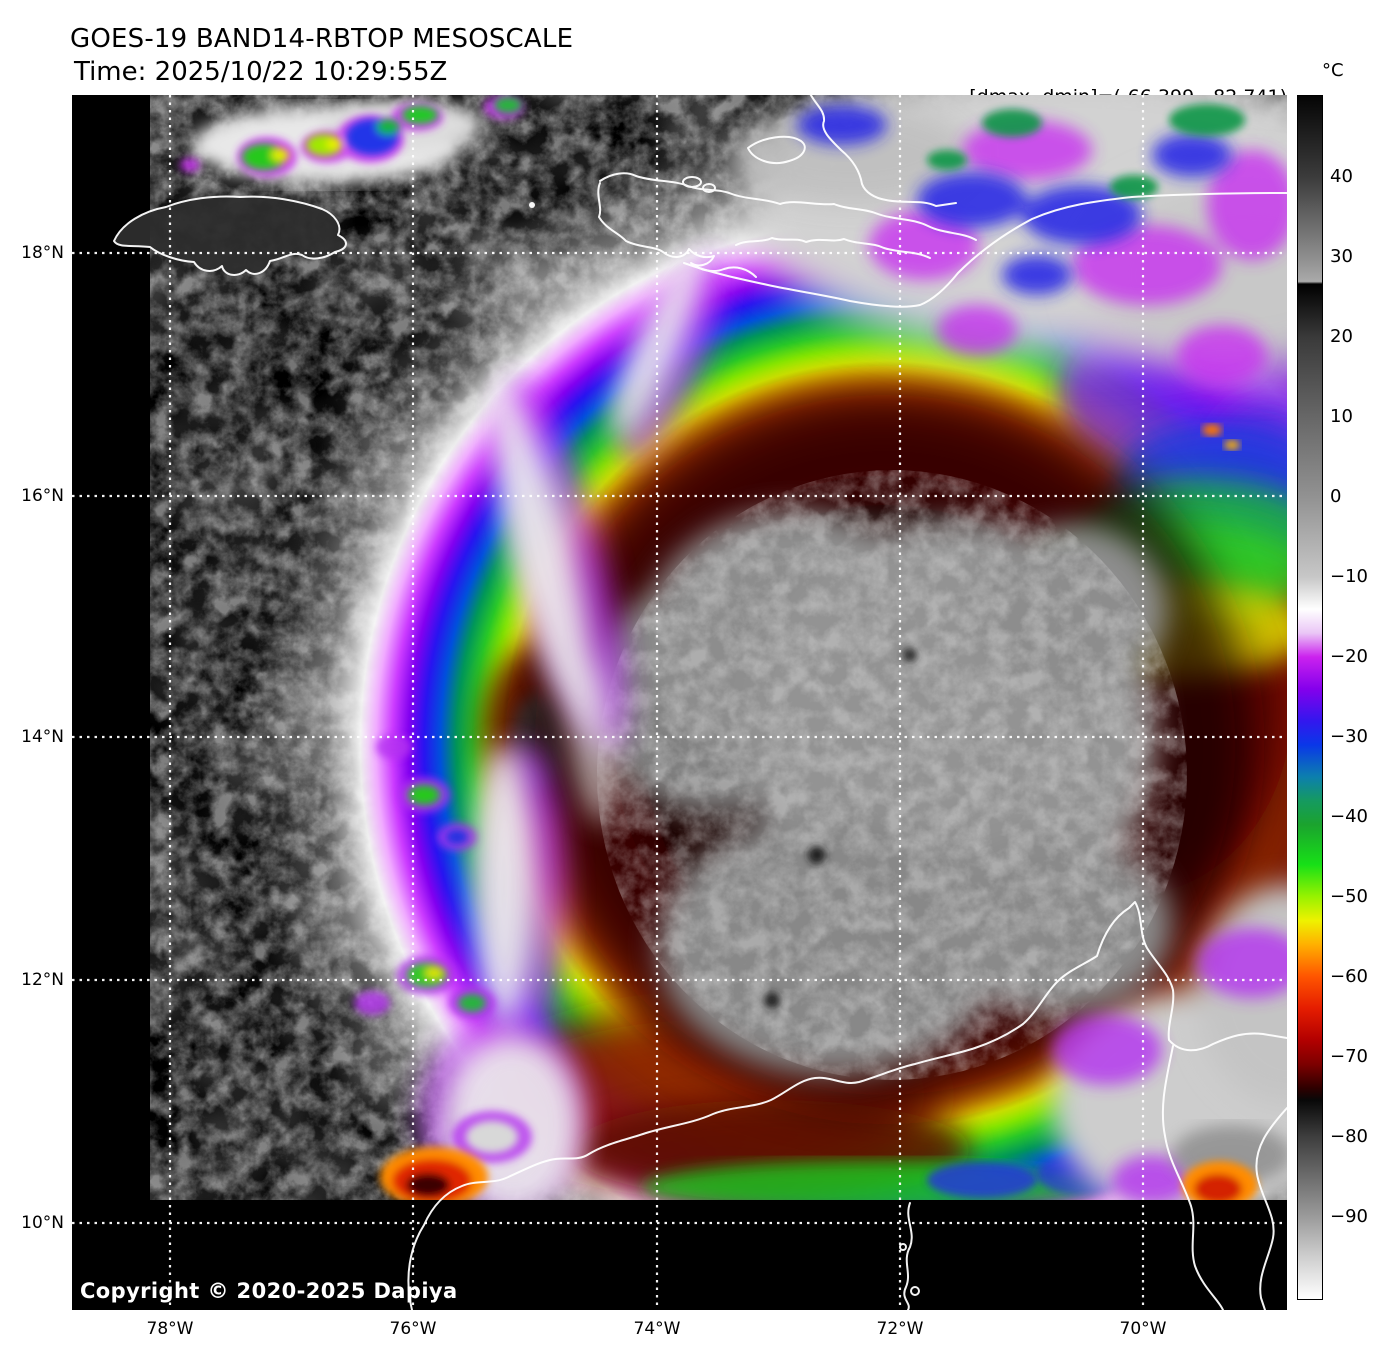  What do you see at coordinates (903, 1247) in the screenshot?
I see `coastline-islet-south2` at bounding box center [903, 1247].